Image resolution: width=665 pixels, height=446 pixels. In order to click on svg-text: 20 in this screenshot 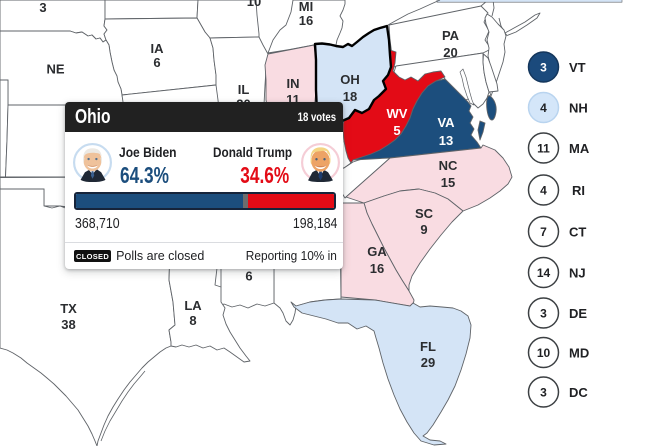, I will do `click(450, 52)`.